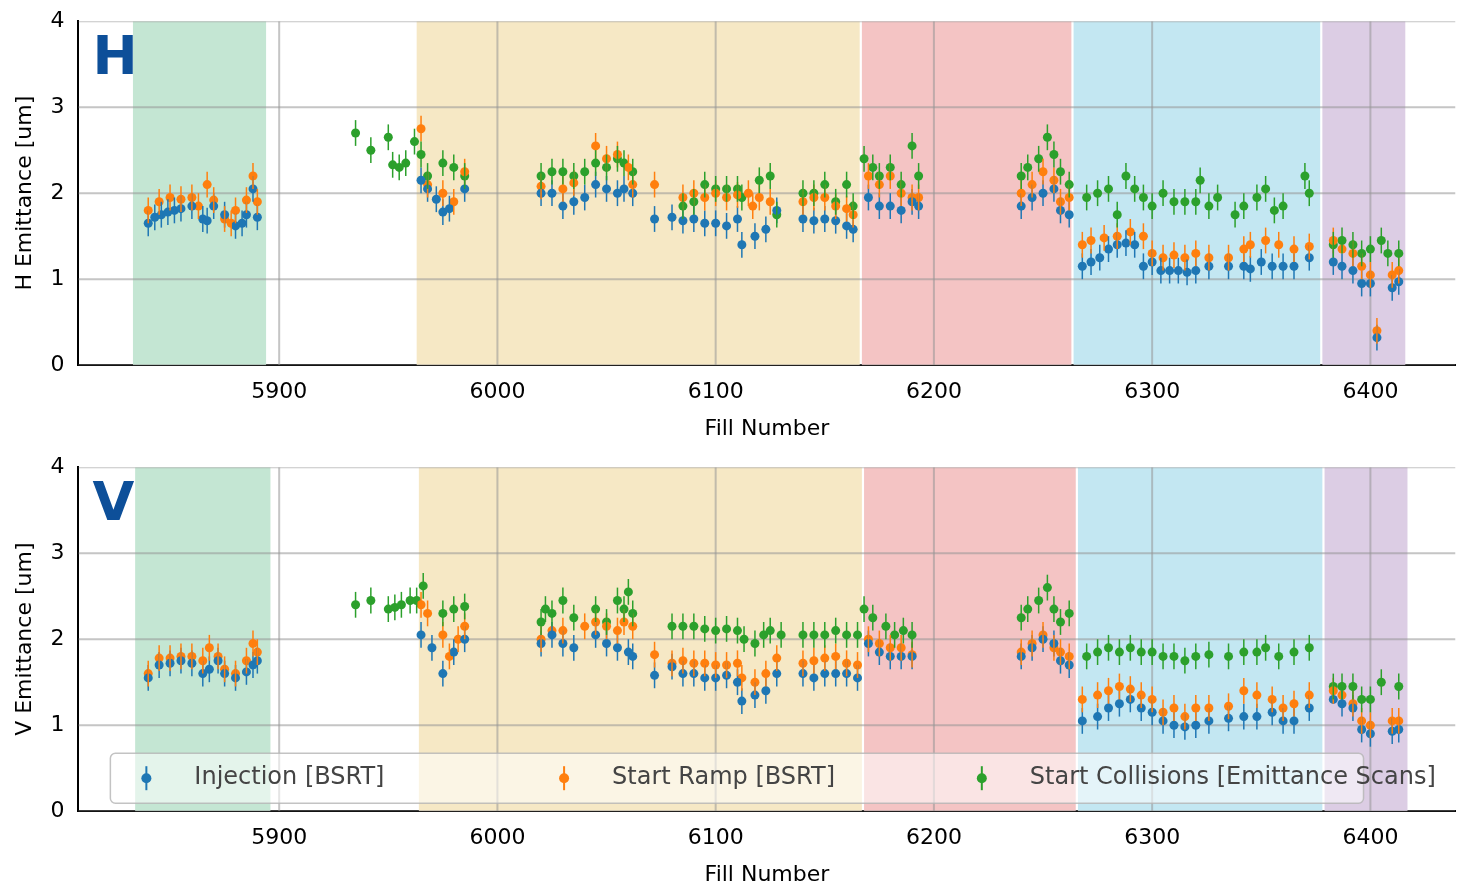  Describe the element at coordinates (115, 56) in the screenshot. I see `annotation: H` at that location.